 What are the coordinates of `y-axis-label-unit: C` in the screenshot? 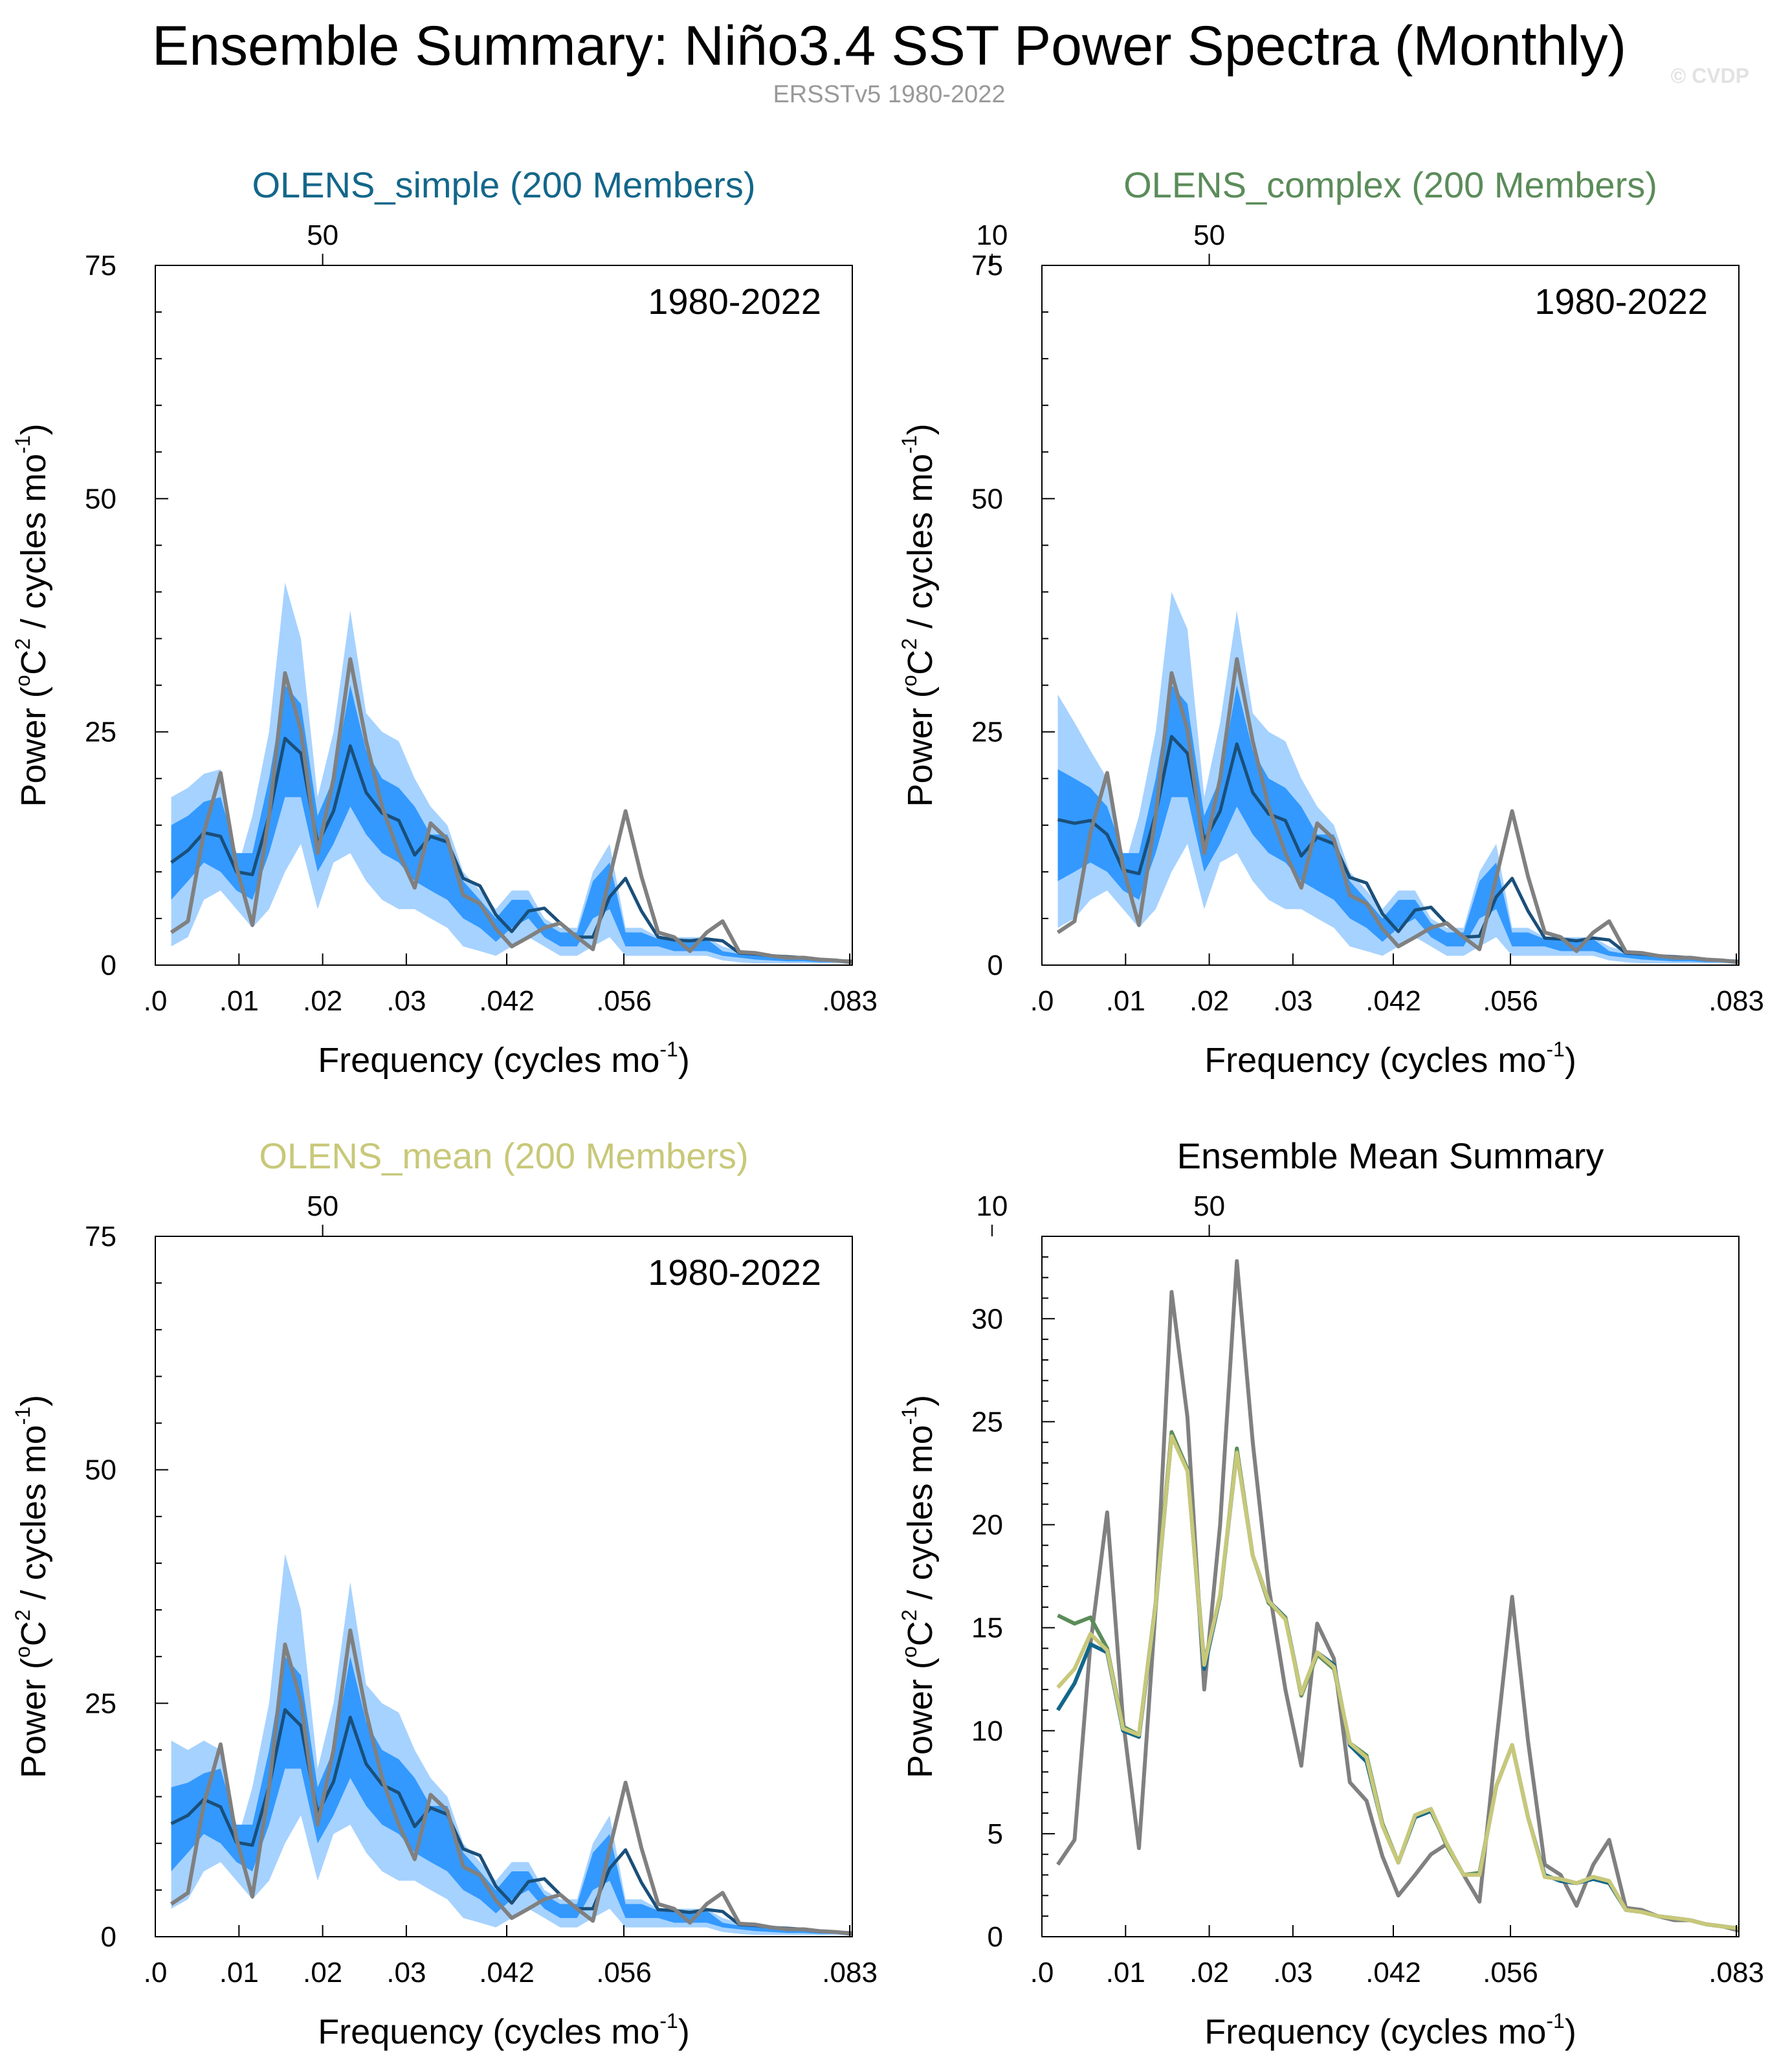 It's located at (33, 662).